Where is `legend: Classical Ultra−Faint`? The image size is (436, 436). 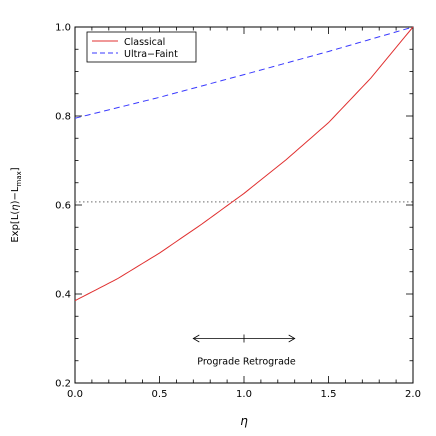
legend: Classical Ultra−Faint is located at coordinates (141, 47).